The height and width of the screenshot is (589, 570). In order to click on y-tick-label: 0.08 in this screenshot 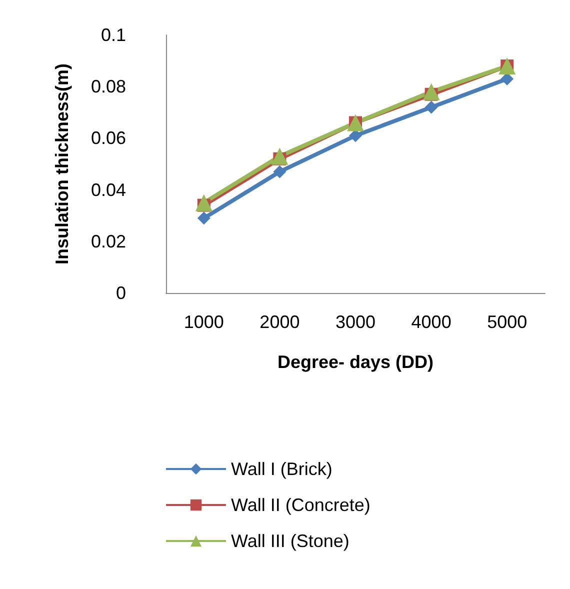, I will do `click(108, 86)`.